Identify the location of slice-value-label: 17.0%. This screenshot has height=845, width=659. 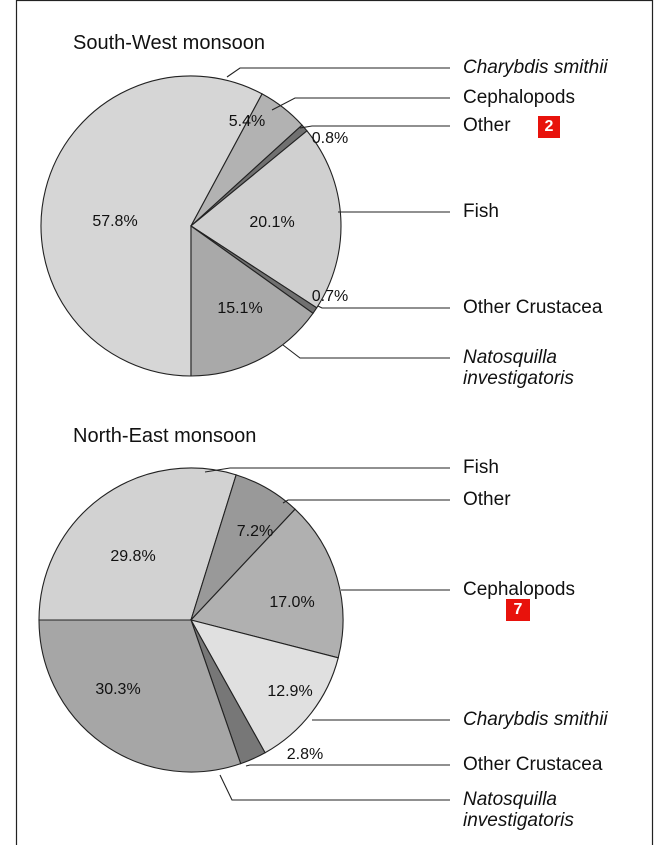
(291, 602).